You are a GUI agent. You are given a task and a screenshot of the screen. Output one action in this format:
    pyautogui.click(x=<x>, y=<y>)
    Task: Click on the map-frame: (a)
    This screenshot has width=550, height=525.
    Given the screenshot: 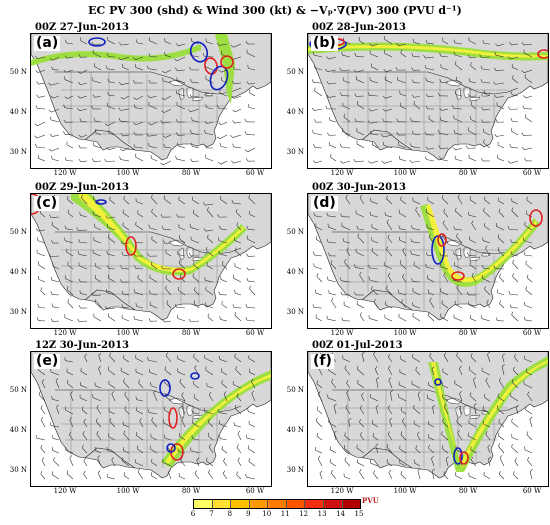 What is the action you would take?
    pyautogui.click(x=151, y=101)
    